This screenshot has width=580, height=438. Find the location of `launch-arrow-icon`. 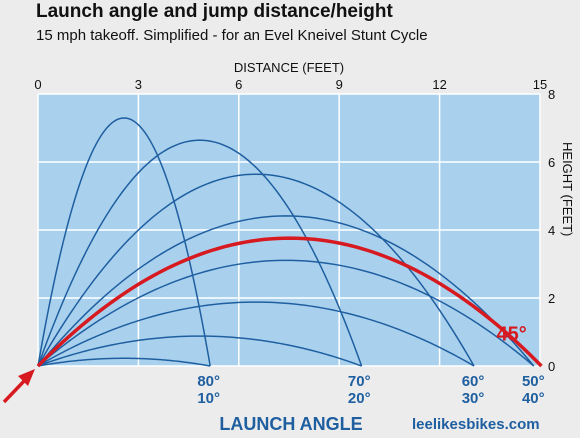

launch-arrow-icon is located at coordinates (18, 386).